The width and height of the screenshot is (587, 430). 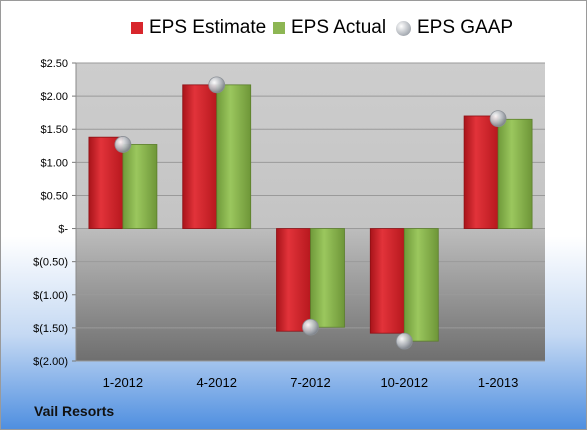 I want to click on legend-swatch-estimate, so click(x=137, y=28).